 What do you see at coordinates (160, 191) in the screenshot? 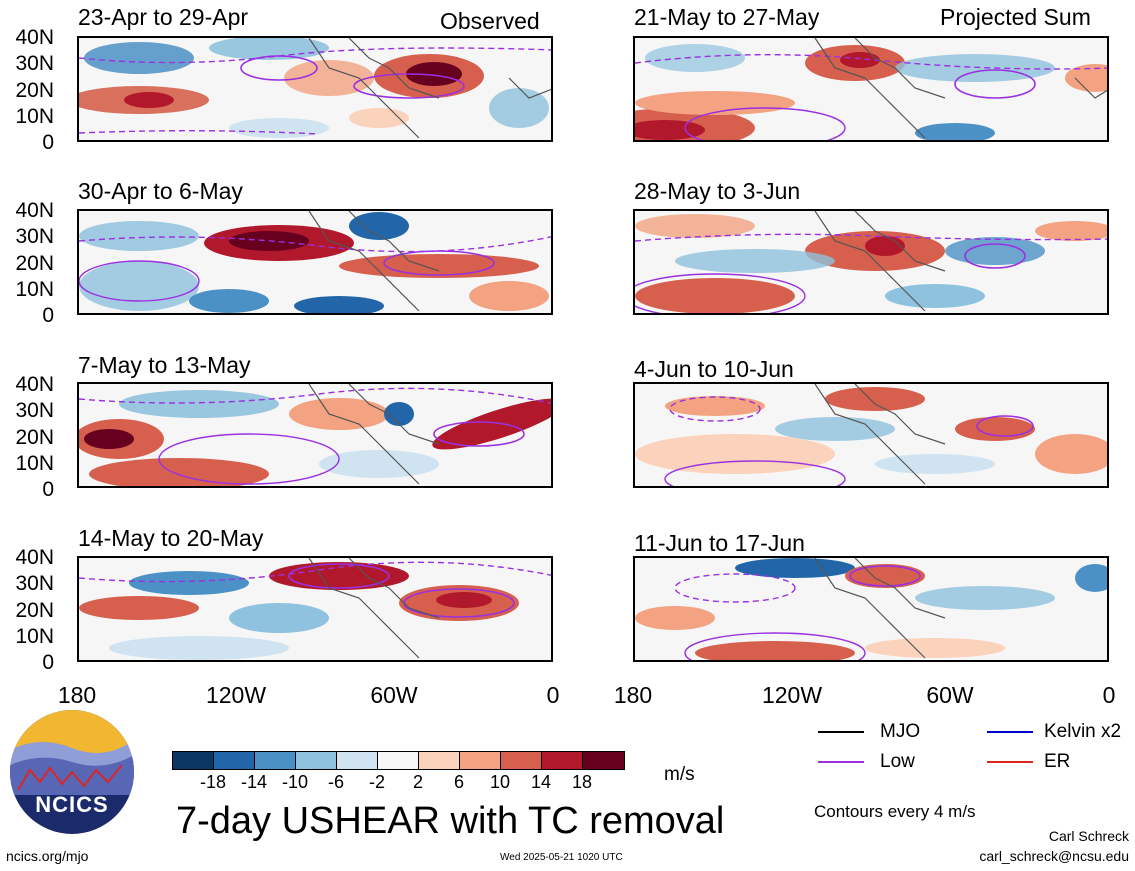
I see `panel-date-3: 30-Apr to 6-May` at bounding box center [160, 191].